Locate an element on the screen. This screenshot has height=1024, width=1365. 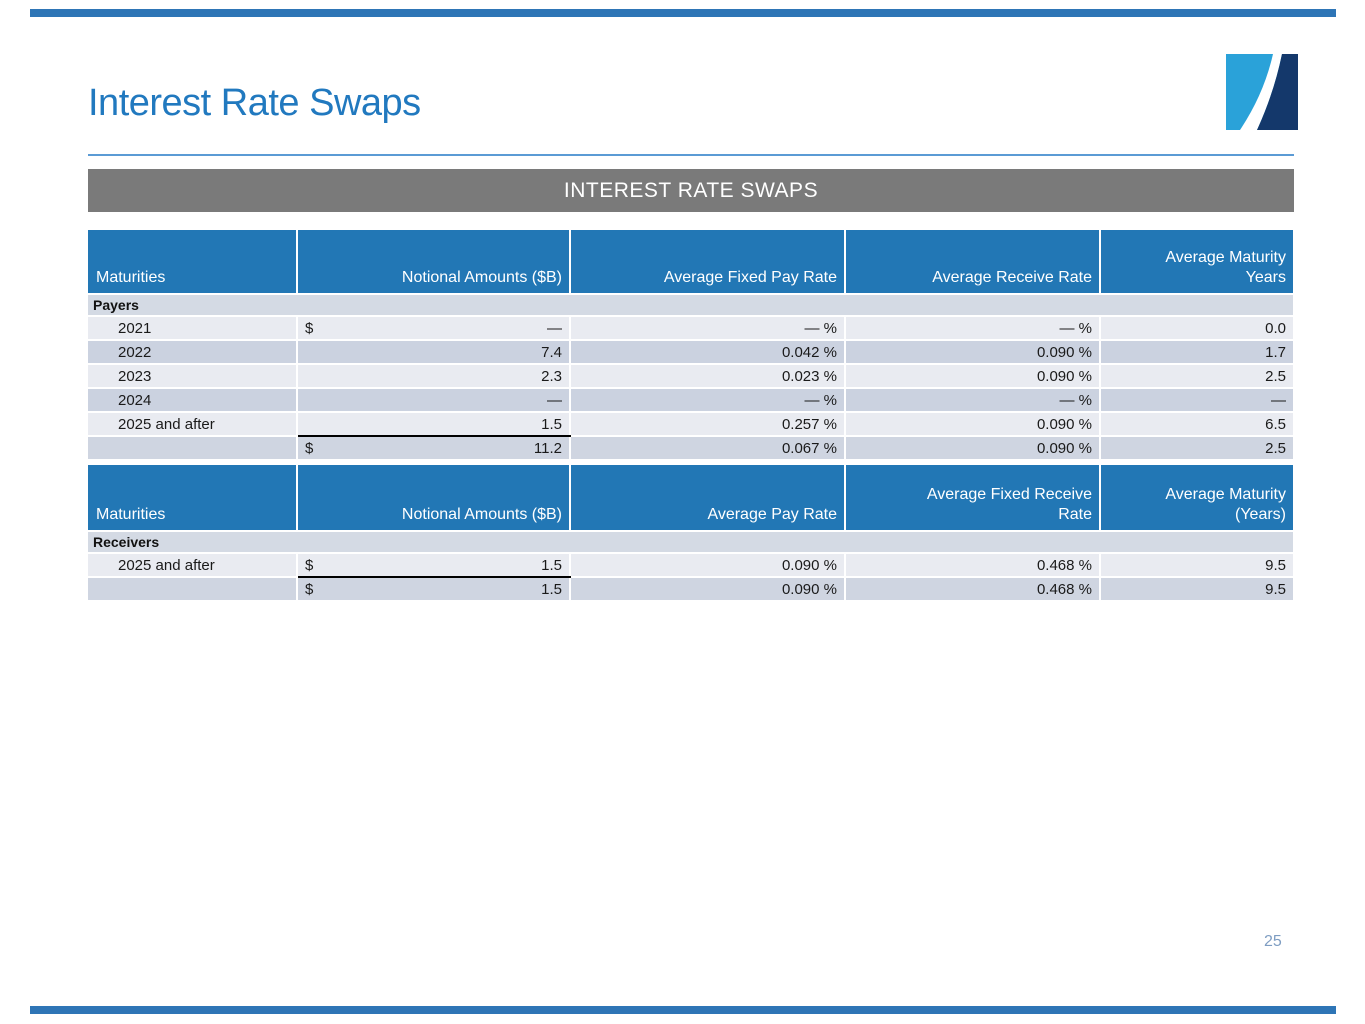
notional-cell: 2.3 is located at coordinates (434, 376).